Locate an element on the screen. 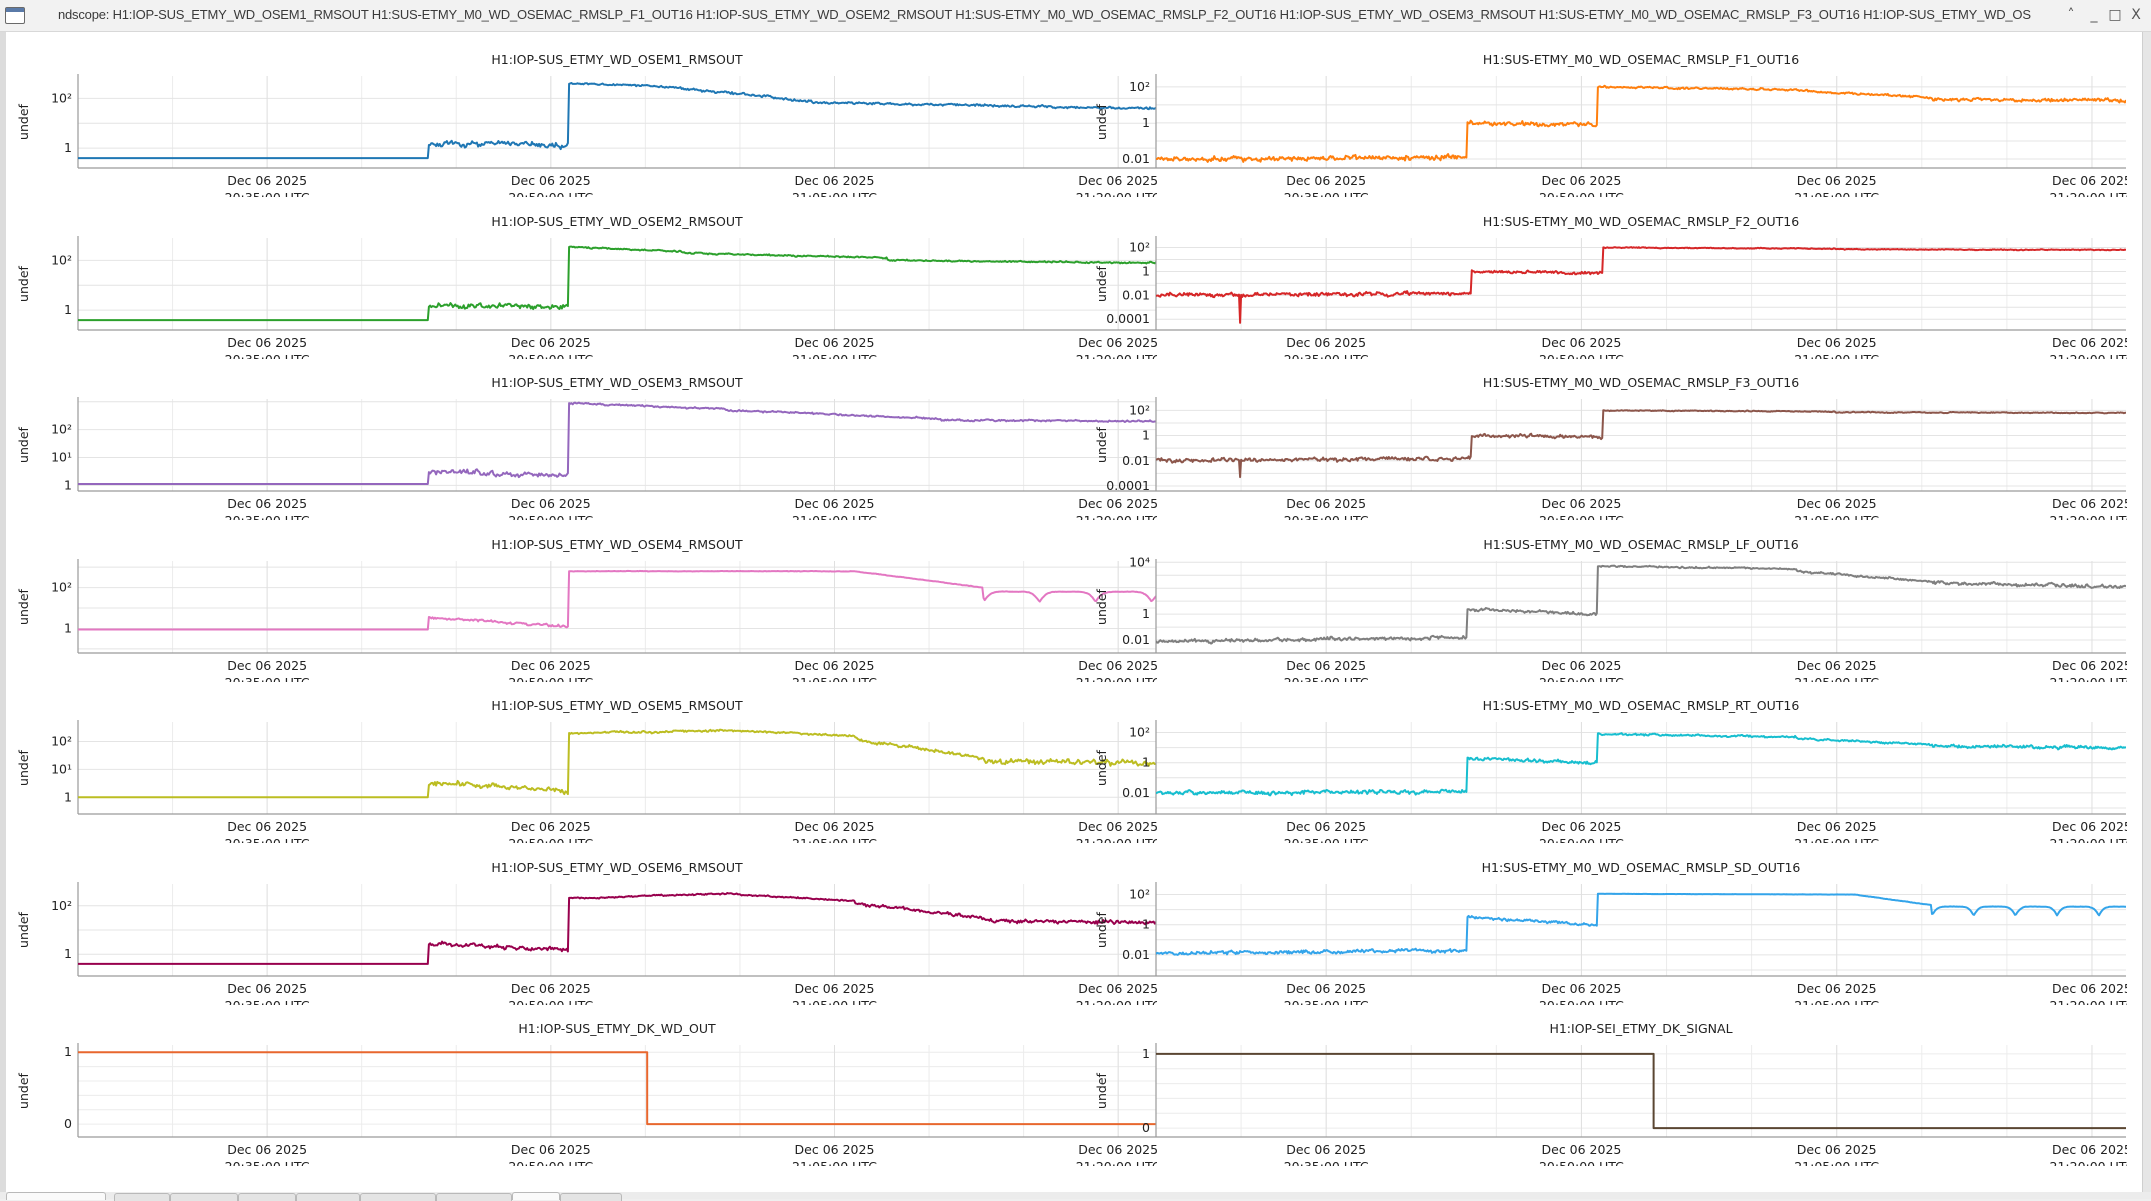 This screenshot has height=1201, width=2151. close-button: X is located at coordinates (2136, 15).